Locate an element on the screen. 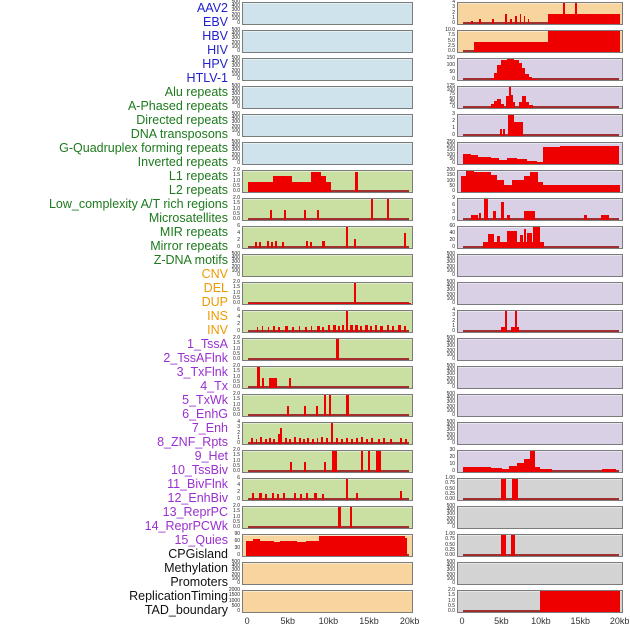 This screenshot has width=630, height=630. y-axis-tick: 25 is located at coordinates (452, 102).